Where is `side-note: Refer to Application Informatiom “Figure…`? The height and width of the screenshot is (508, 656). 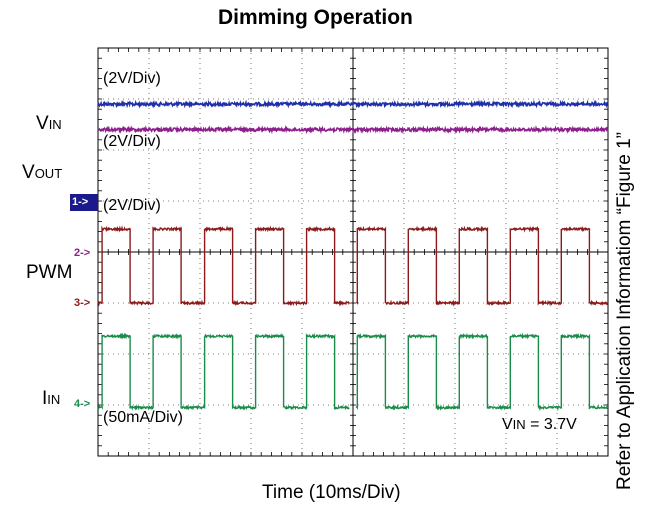 side-note: Refer to Application Informatiom “Figure… is located at coordinates (624, 311).